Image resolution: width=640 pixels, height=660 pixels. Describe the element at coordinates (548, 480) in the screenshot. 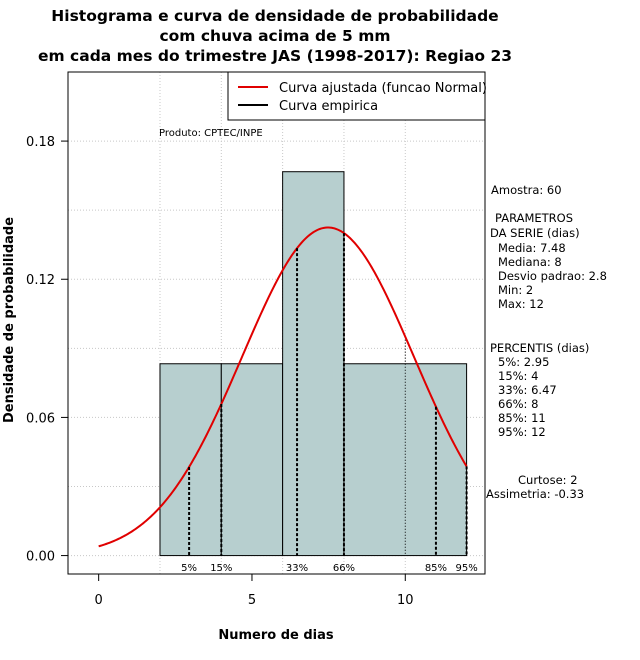

I see `curtose-label: Curtose: 2` at that location.